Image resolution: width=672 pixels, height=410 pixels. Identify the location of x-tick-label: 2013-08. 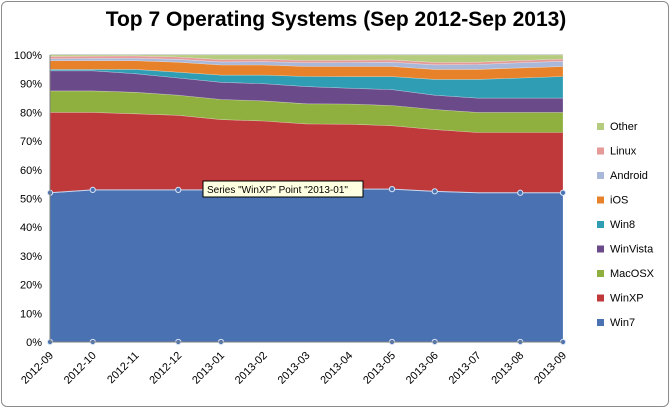
(507, 368).